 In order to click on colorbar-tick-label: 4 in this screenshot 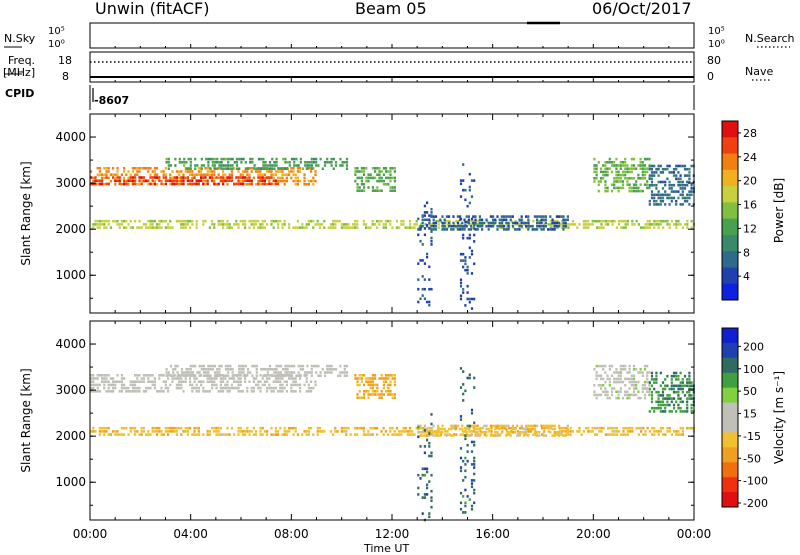, I will do `click(746, 276)`.